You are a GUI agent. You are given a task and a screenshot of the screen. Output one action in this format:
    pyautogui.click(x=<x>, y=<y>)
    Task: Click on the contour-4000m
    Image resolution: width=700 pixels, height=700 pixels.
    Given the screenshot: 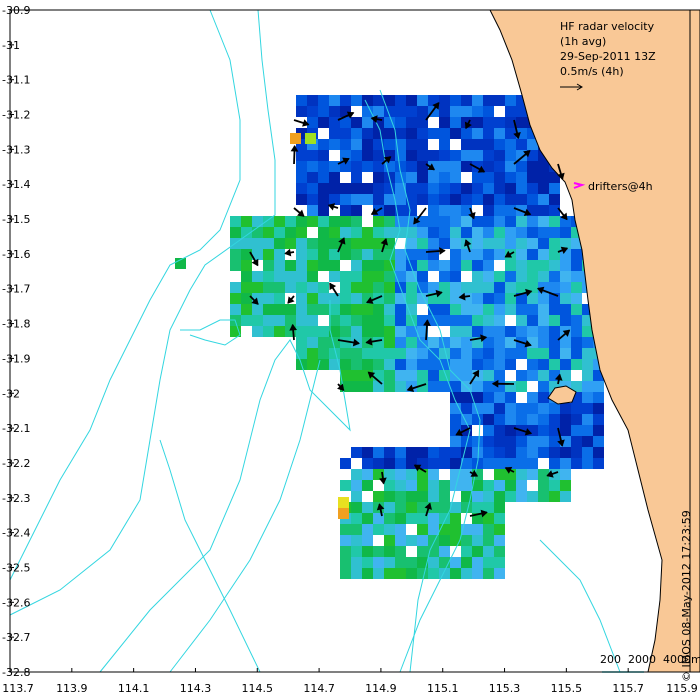 What is the action you would take?
    pyautogui.click(x=245, y=516)
    